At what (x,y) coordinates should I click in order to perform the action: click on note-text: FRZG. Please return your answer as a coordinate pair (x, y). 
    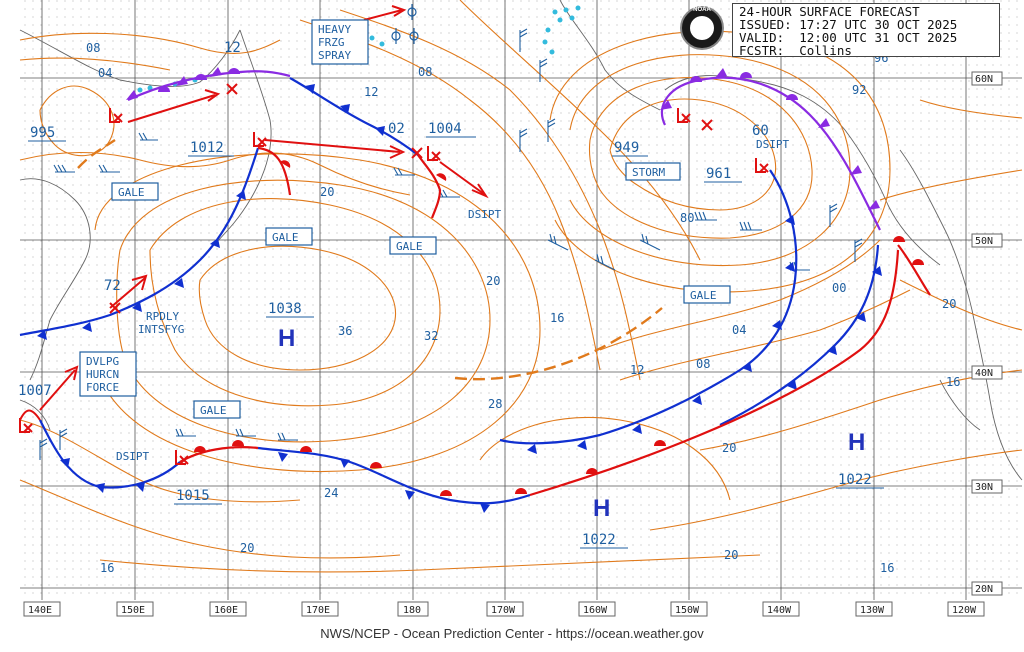
    Looking at the image, I should click on (331, 42).